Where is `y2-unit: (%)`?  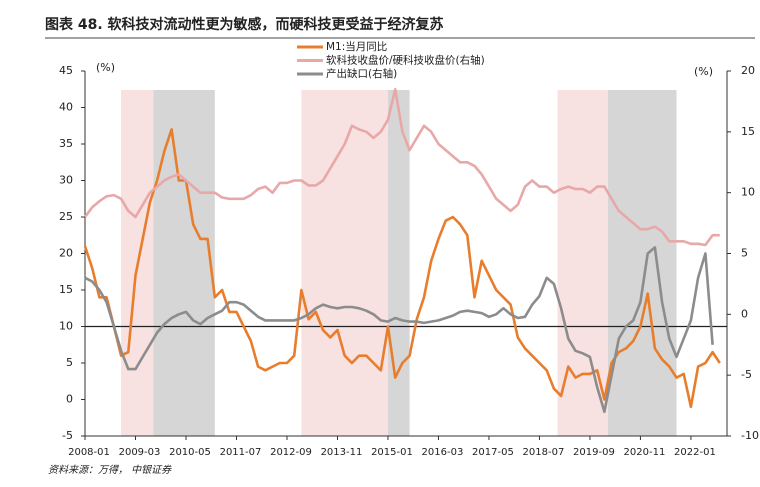
y2-unit: (%) is located at coordinates (703, 71).